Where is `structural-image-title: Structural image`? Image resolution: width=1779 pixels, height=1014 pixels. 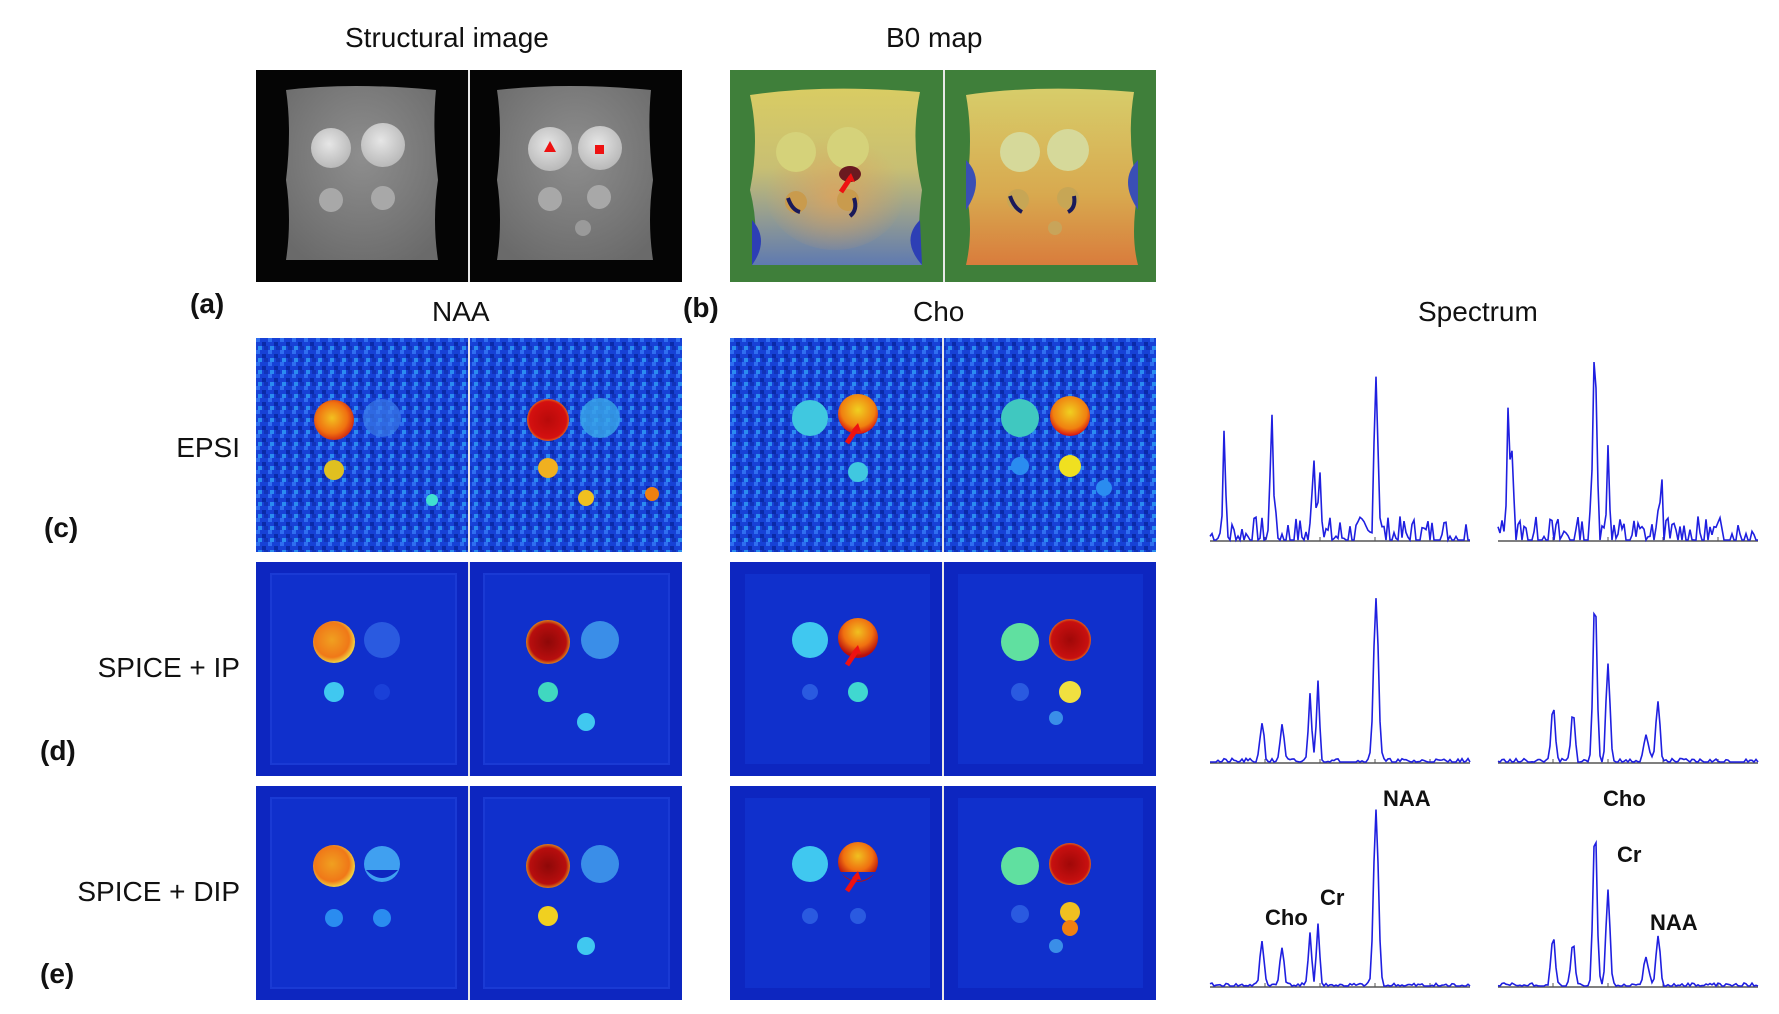 structural-image-title: Structural image is located at coordinates (447, 37).